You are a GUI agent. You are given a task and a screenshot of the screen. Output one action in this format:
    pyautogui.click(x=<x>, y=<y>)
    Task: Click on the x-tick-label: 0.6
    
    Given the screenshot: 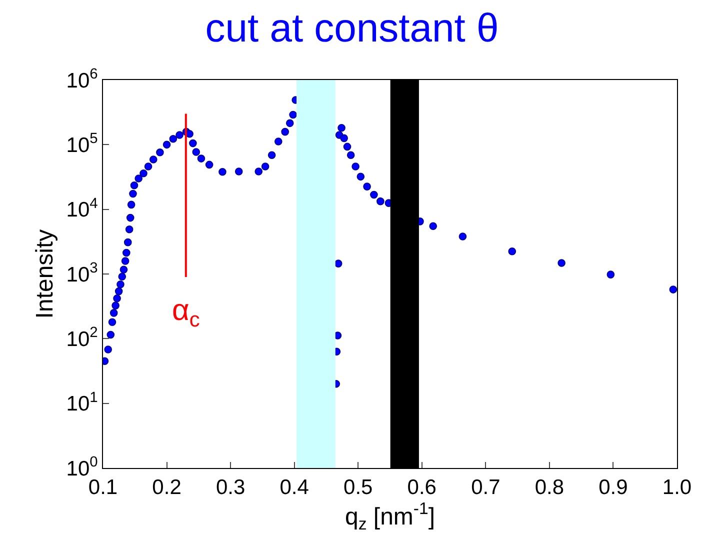 What is the action you would take?
    pyautogui.click(x=421, y=488)
    